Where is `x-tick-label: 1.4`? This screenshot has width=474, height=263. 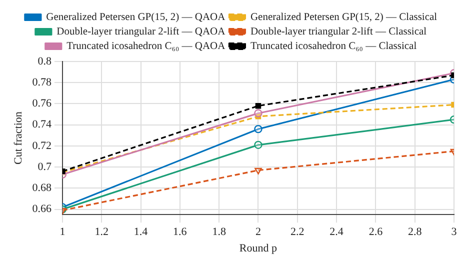
x-tick-label: 1.4 is located at coordinates (141, 232).